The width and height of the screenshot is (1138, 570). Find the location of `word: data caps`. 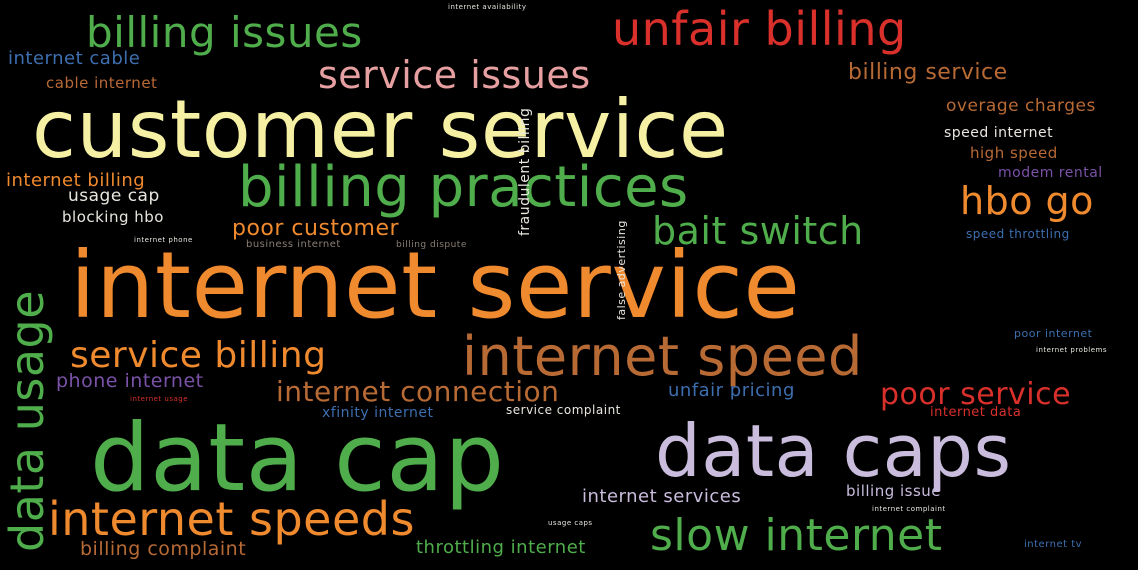

word: data caps is located at coordinates (833, 451).